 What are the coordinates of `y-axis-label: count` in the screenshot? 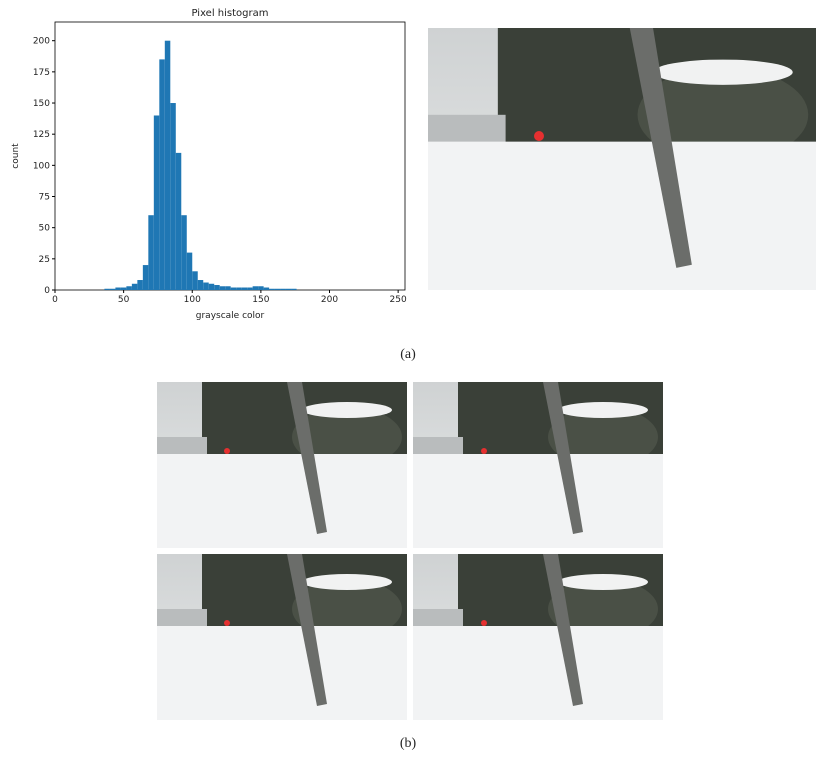 It's located at (16, 156).